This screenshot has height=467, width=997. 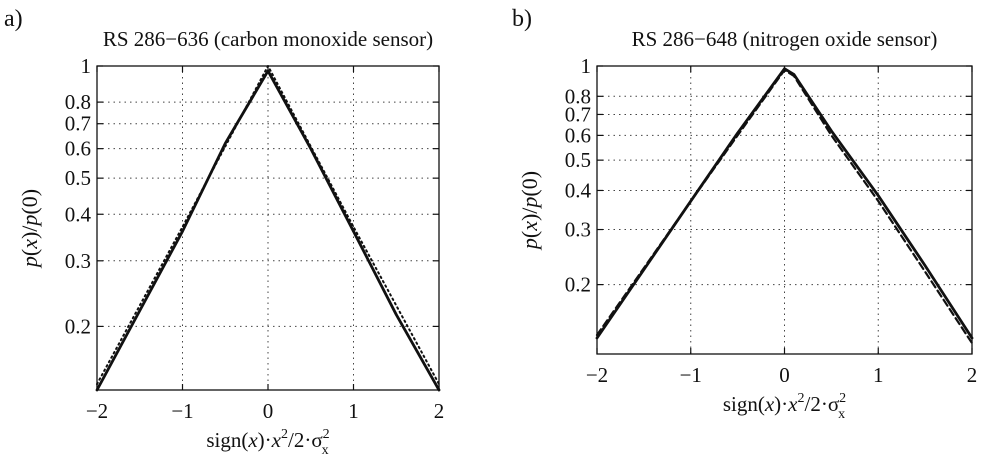 What do you see at coordinates (785, 39) in the screenshot?
I see `chart-title: RS 286−648 (nitrogen oxide sensor)` at bounding box center [785, 39].